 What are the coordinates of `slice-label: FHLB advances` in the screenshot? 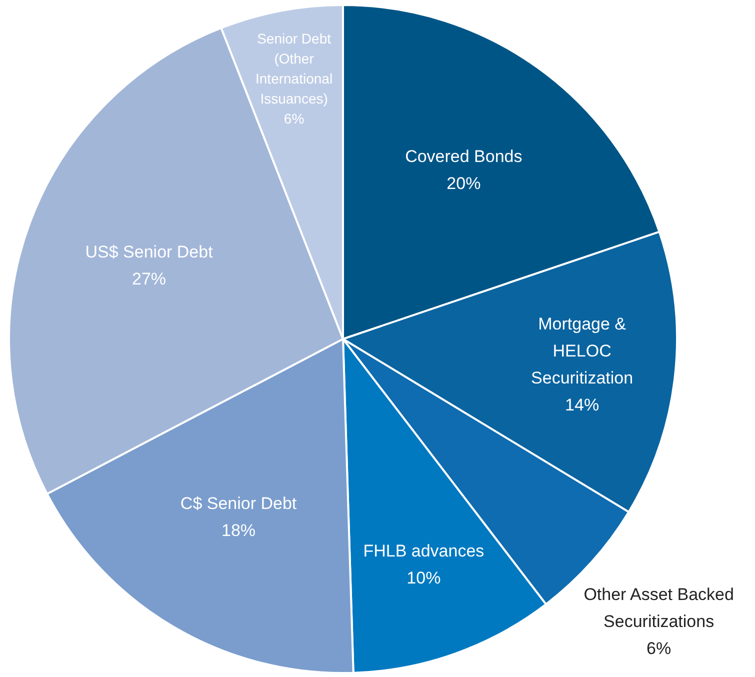 It's located at (423, 551).